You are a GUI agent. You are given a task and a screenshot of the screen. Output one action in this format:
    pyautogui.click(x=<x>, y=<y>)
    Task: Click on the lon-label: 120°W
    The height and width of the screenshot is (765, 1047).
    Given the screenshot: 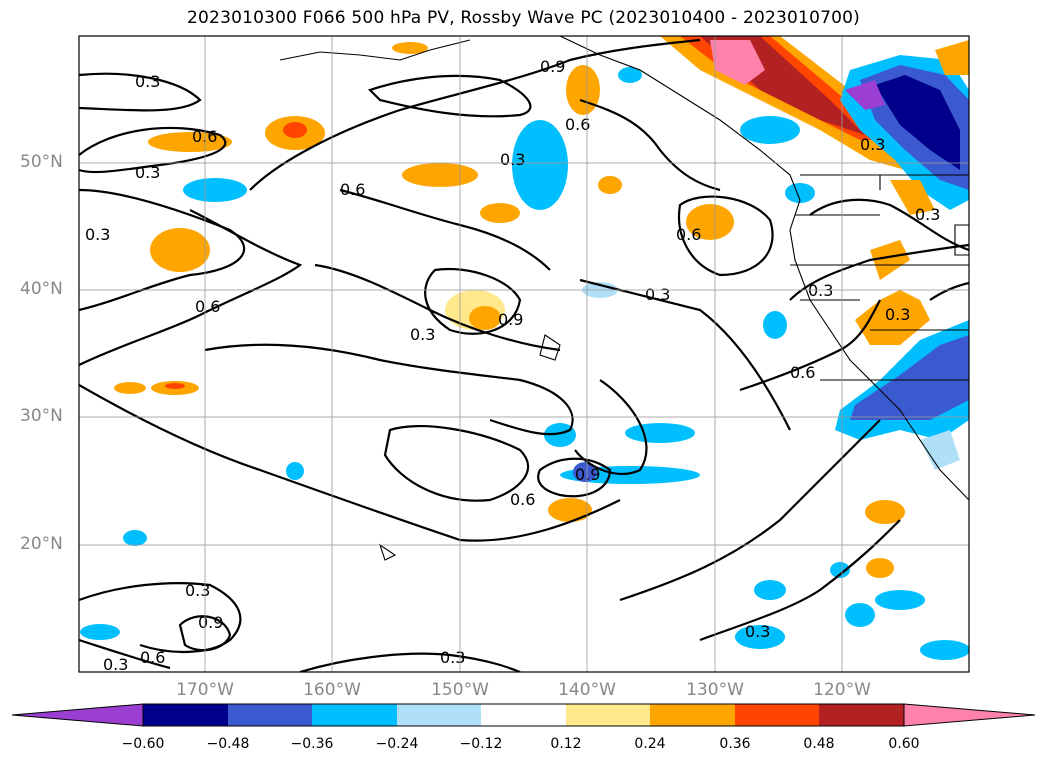 What is the action you would take?
    pyautogui.click(x=842, y=690)
    